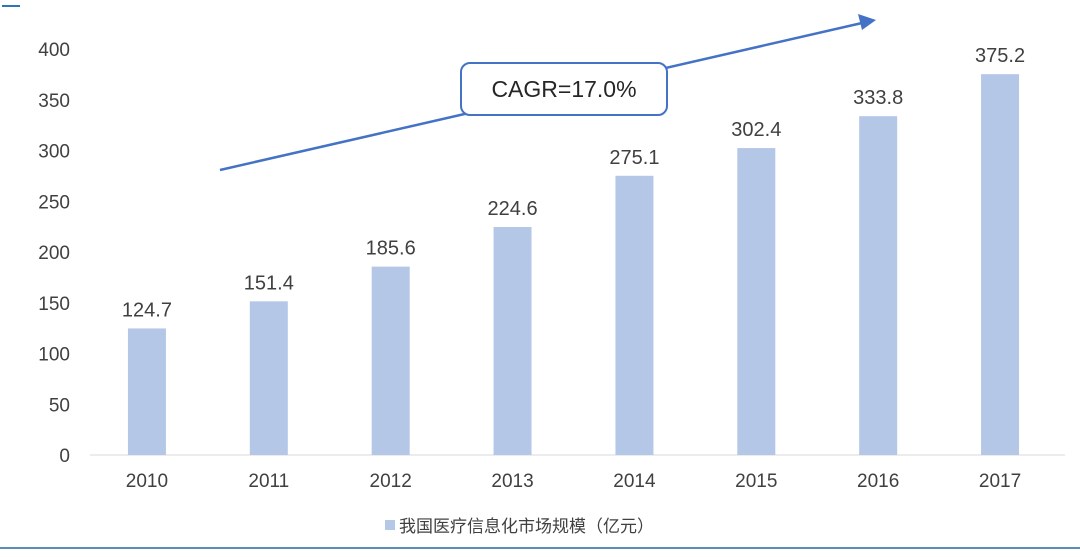 The image size is (1080, 557). What do you see at coordinates (512, 341) in the screenshot?
I see `bar-2013` at bounding box center [512, 341].